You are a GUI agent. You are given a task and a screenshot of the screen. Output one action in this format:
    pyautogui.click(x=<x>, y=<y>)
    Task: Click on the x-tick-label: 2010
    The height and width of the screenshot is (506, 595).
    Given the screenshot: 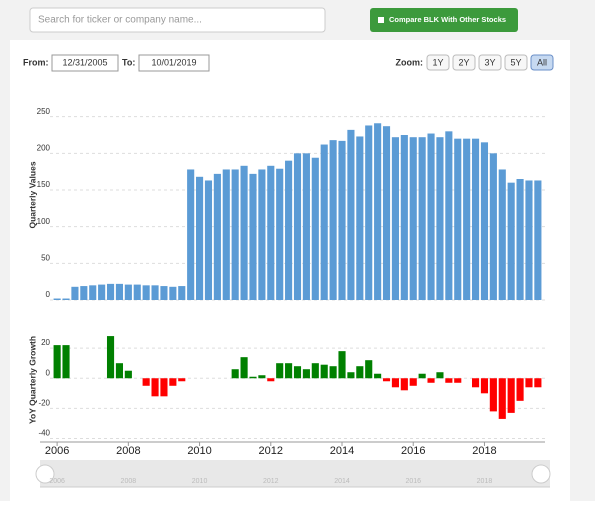 What is the action you would take?
    pyautogui.click(x=199, y=451)
    